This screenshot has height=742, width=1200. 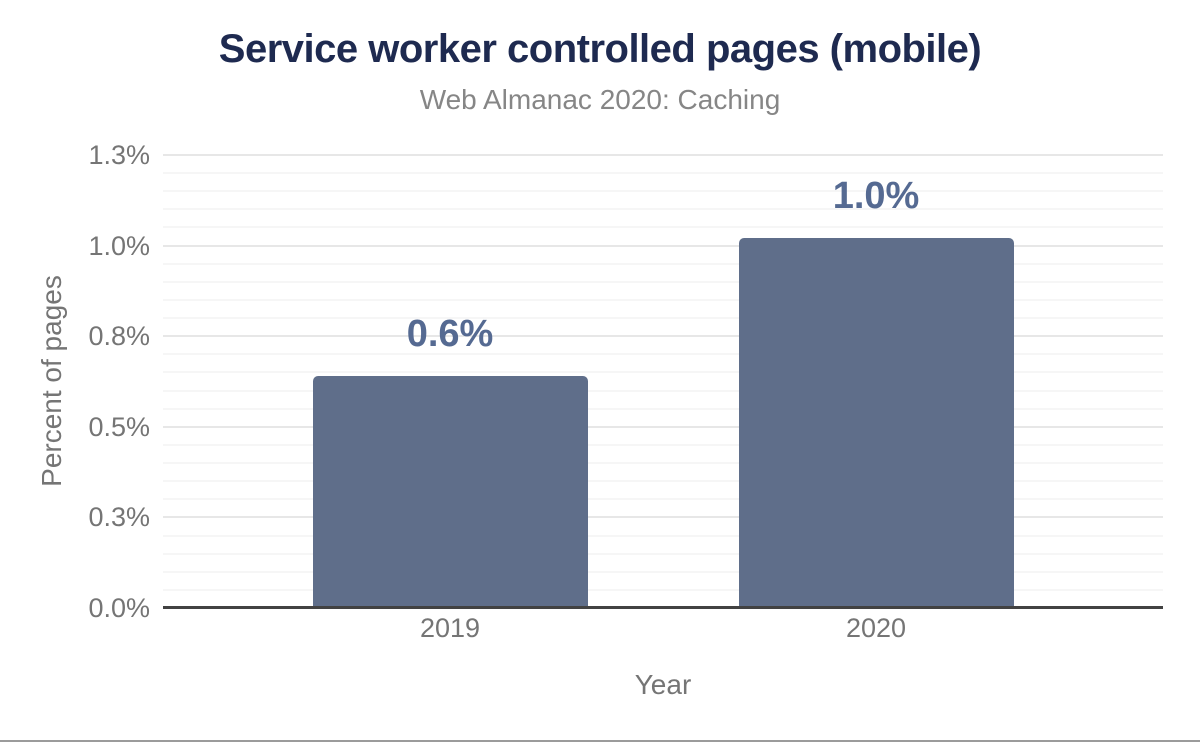 What do you see at coordinates (119, 426) in the screenshot?
I see `y-axis-tick-label: 0.5%` at bounding box center [119, 426].